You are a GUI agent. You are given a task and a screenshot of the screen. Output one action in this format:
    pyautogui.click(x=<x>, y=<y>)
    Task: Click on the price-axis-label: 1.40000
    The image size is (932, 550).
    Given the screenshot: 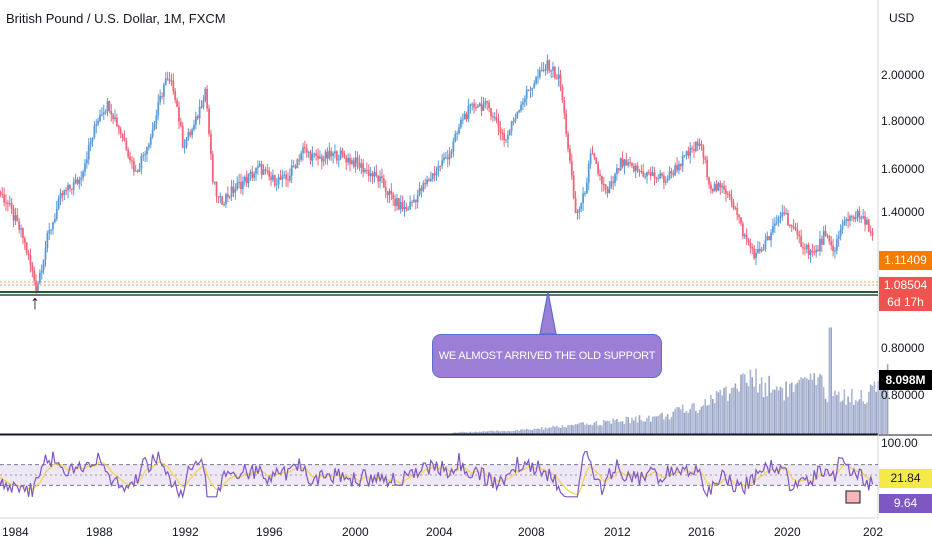 What is the action you would take?
    pyautogui.click(x=903, y=212)
    